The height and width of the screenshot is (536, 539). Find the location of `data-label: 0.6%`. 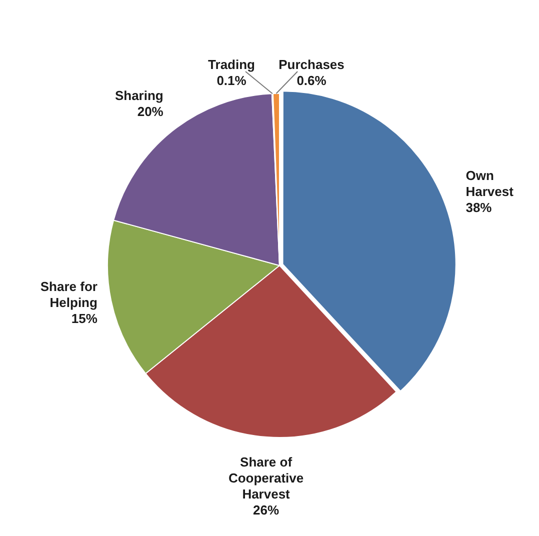

data-label: 0.6% is located at coordinates (311, 80).